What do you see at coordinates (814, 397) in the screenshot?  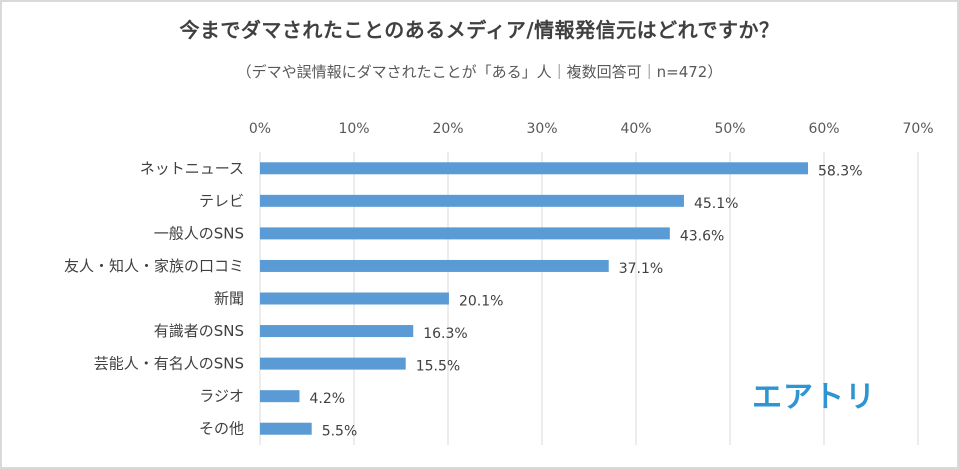 I see `airtrip-logo: エアトリ` at bounding box center [814, 397].